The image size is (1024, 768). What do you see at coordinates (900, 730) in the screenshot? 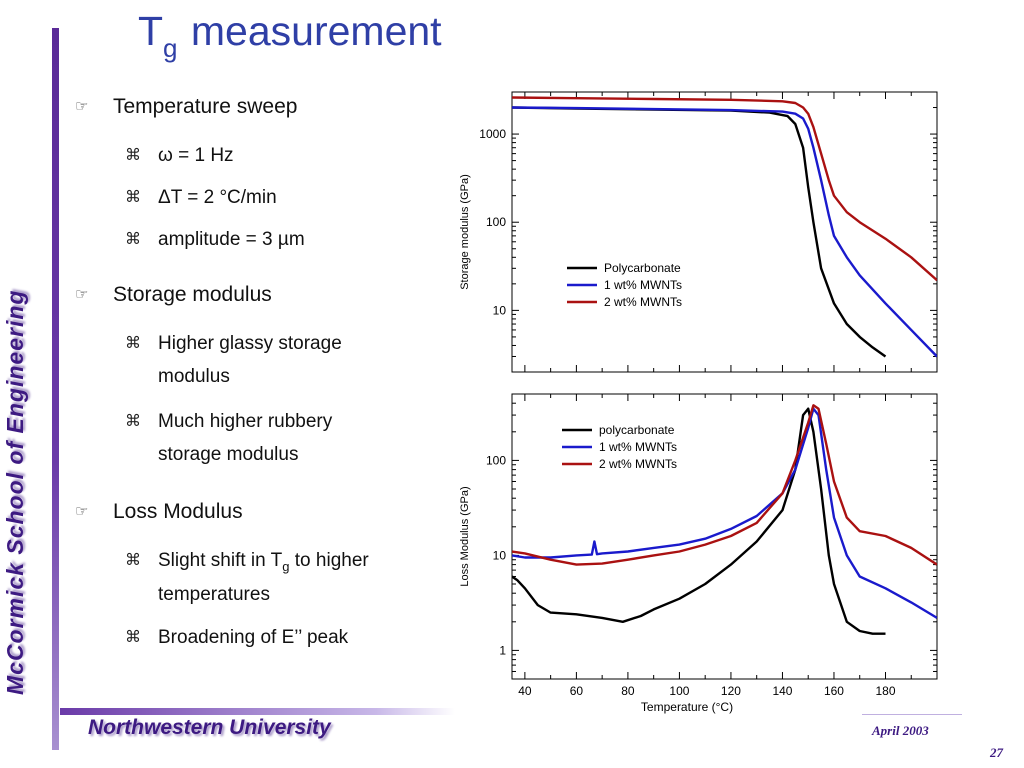
I see `slide-date: April 2003` at bounding box center [900, 730].